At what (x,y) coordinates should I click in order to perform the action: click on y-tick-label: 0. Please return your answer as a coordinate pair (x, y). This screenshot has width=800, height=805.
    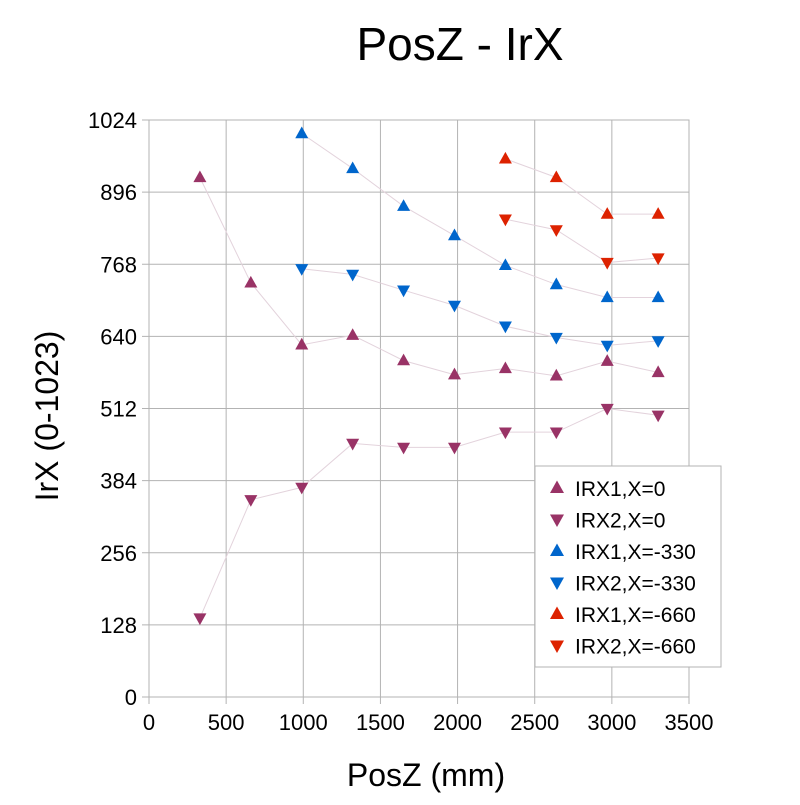
    Looking at the image, I should click on (131, 697).